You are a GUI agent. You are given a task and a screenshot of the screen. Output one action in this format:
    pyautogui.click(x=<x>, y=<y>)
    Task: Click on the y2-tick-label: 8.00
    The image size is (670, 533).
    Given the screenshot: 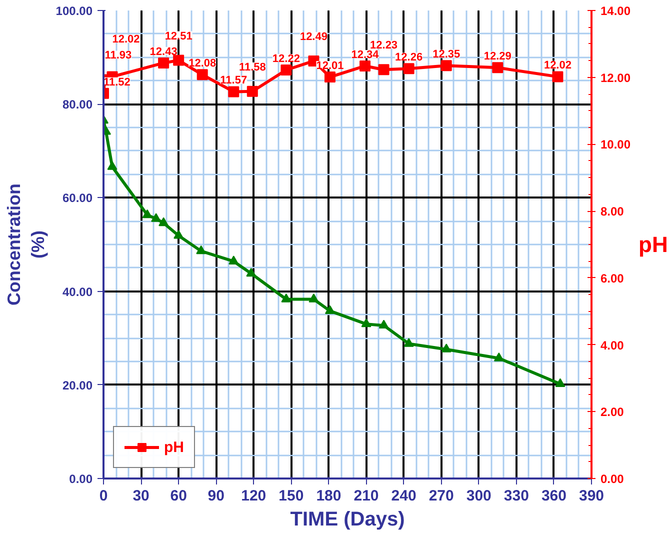 What is the action you would take?
    pyautogui.click(x=612, y=211)
    